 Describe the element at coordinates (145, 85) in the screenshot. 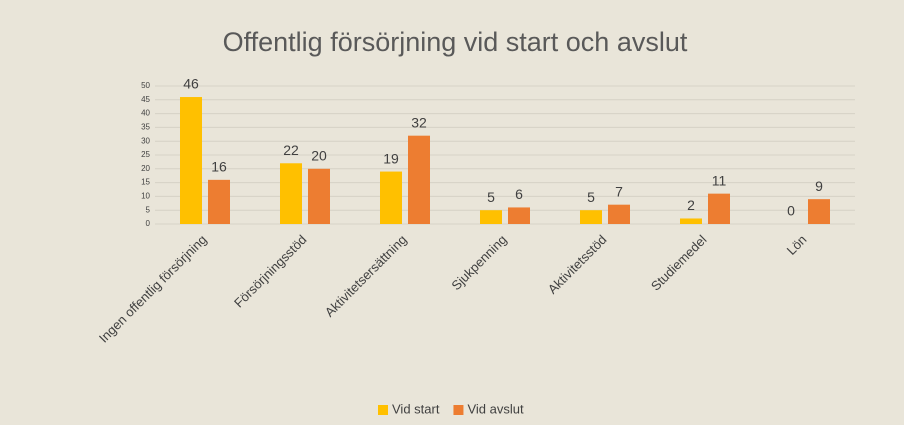

I see `y-tick-label: 50` at that location.